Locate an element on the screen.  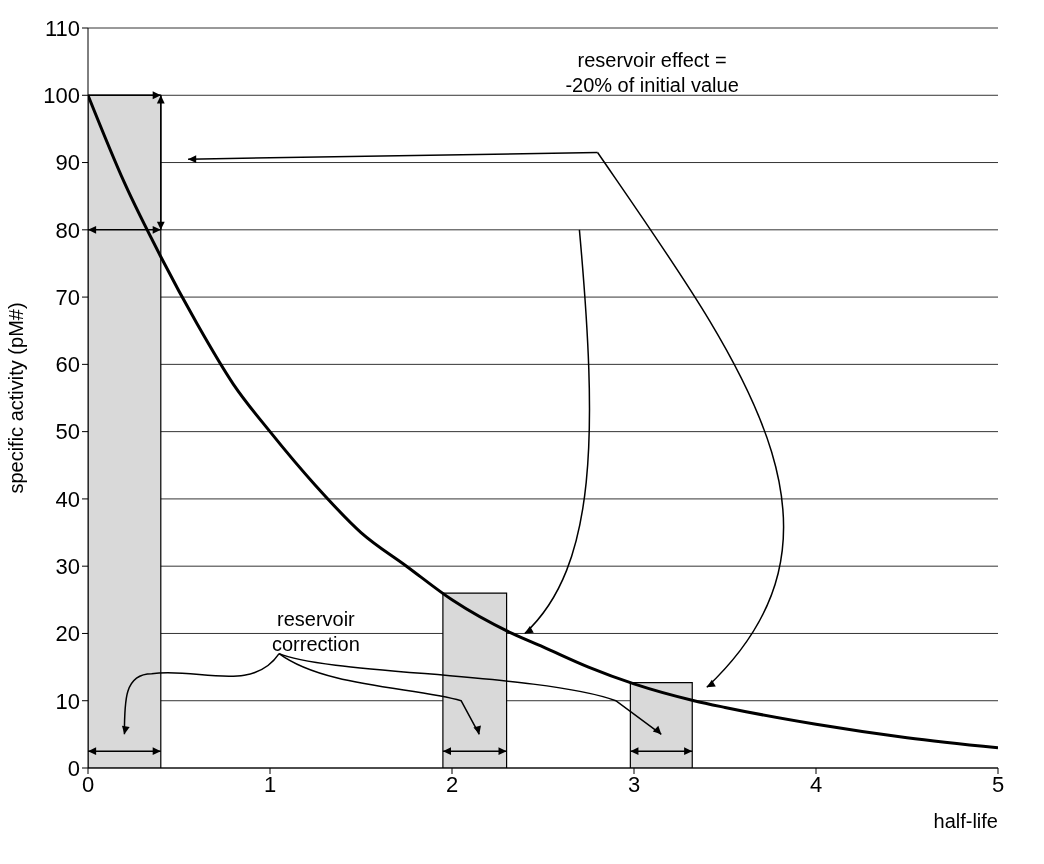
y-tick-label: 30 is located at coordinates (67, 566).